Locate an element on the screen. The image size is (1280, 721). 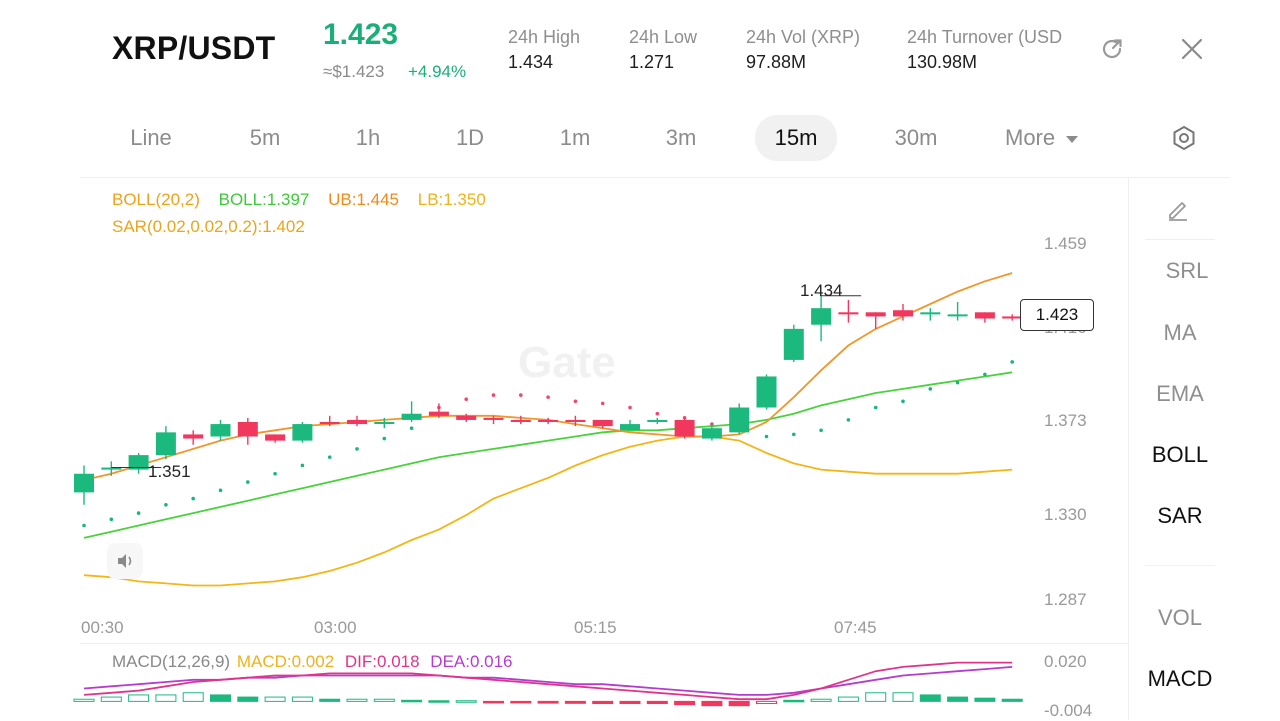
side-item-vol: VOL is located at coordinates (1180, 617).